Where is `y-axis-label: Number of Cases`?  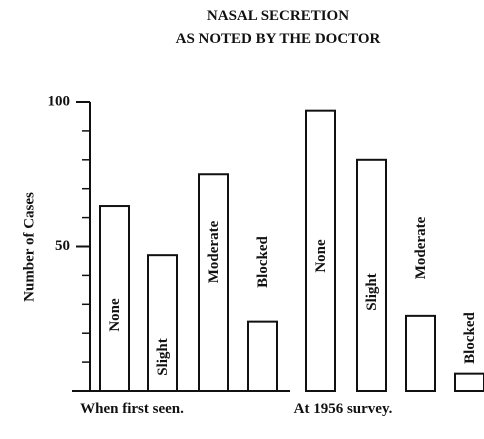
y-axis-label: Number of Cases is located at coordinates (29, 247).